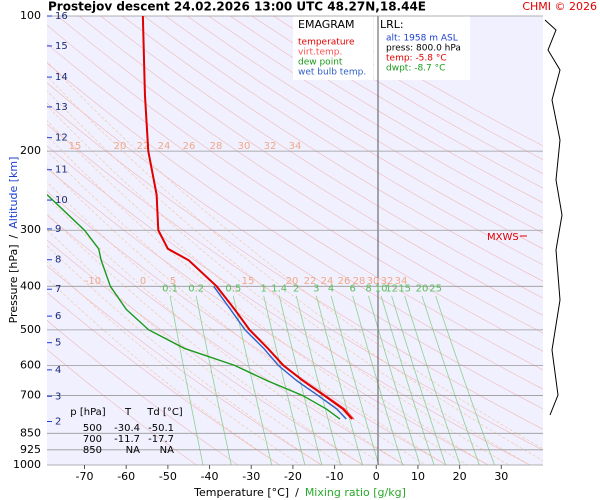  What do you see at coordinates (559, 6) in the screenshot?
I see `credit: CHMI © 2026` at bounding box center [559, 6].